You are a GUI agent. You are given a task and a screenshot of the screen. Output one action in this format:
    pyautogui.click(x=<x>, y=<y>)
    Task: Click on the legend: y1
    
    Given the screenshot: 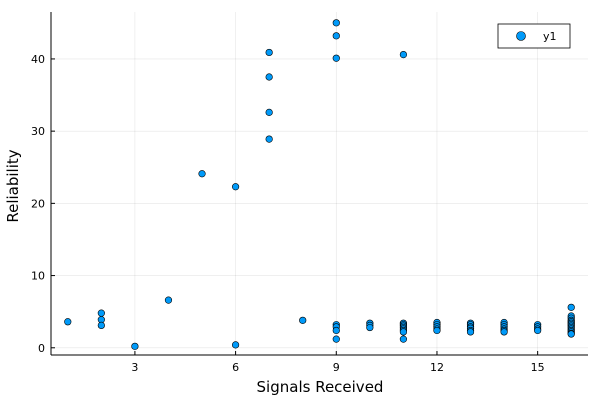 What is the action you would take?
    pyautogui.click(x=534, y=36)
    